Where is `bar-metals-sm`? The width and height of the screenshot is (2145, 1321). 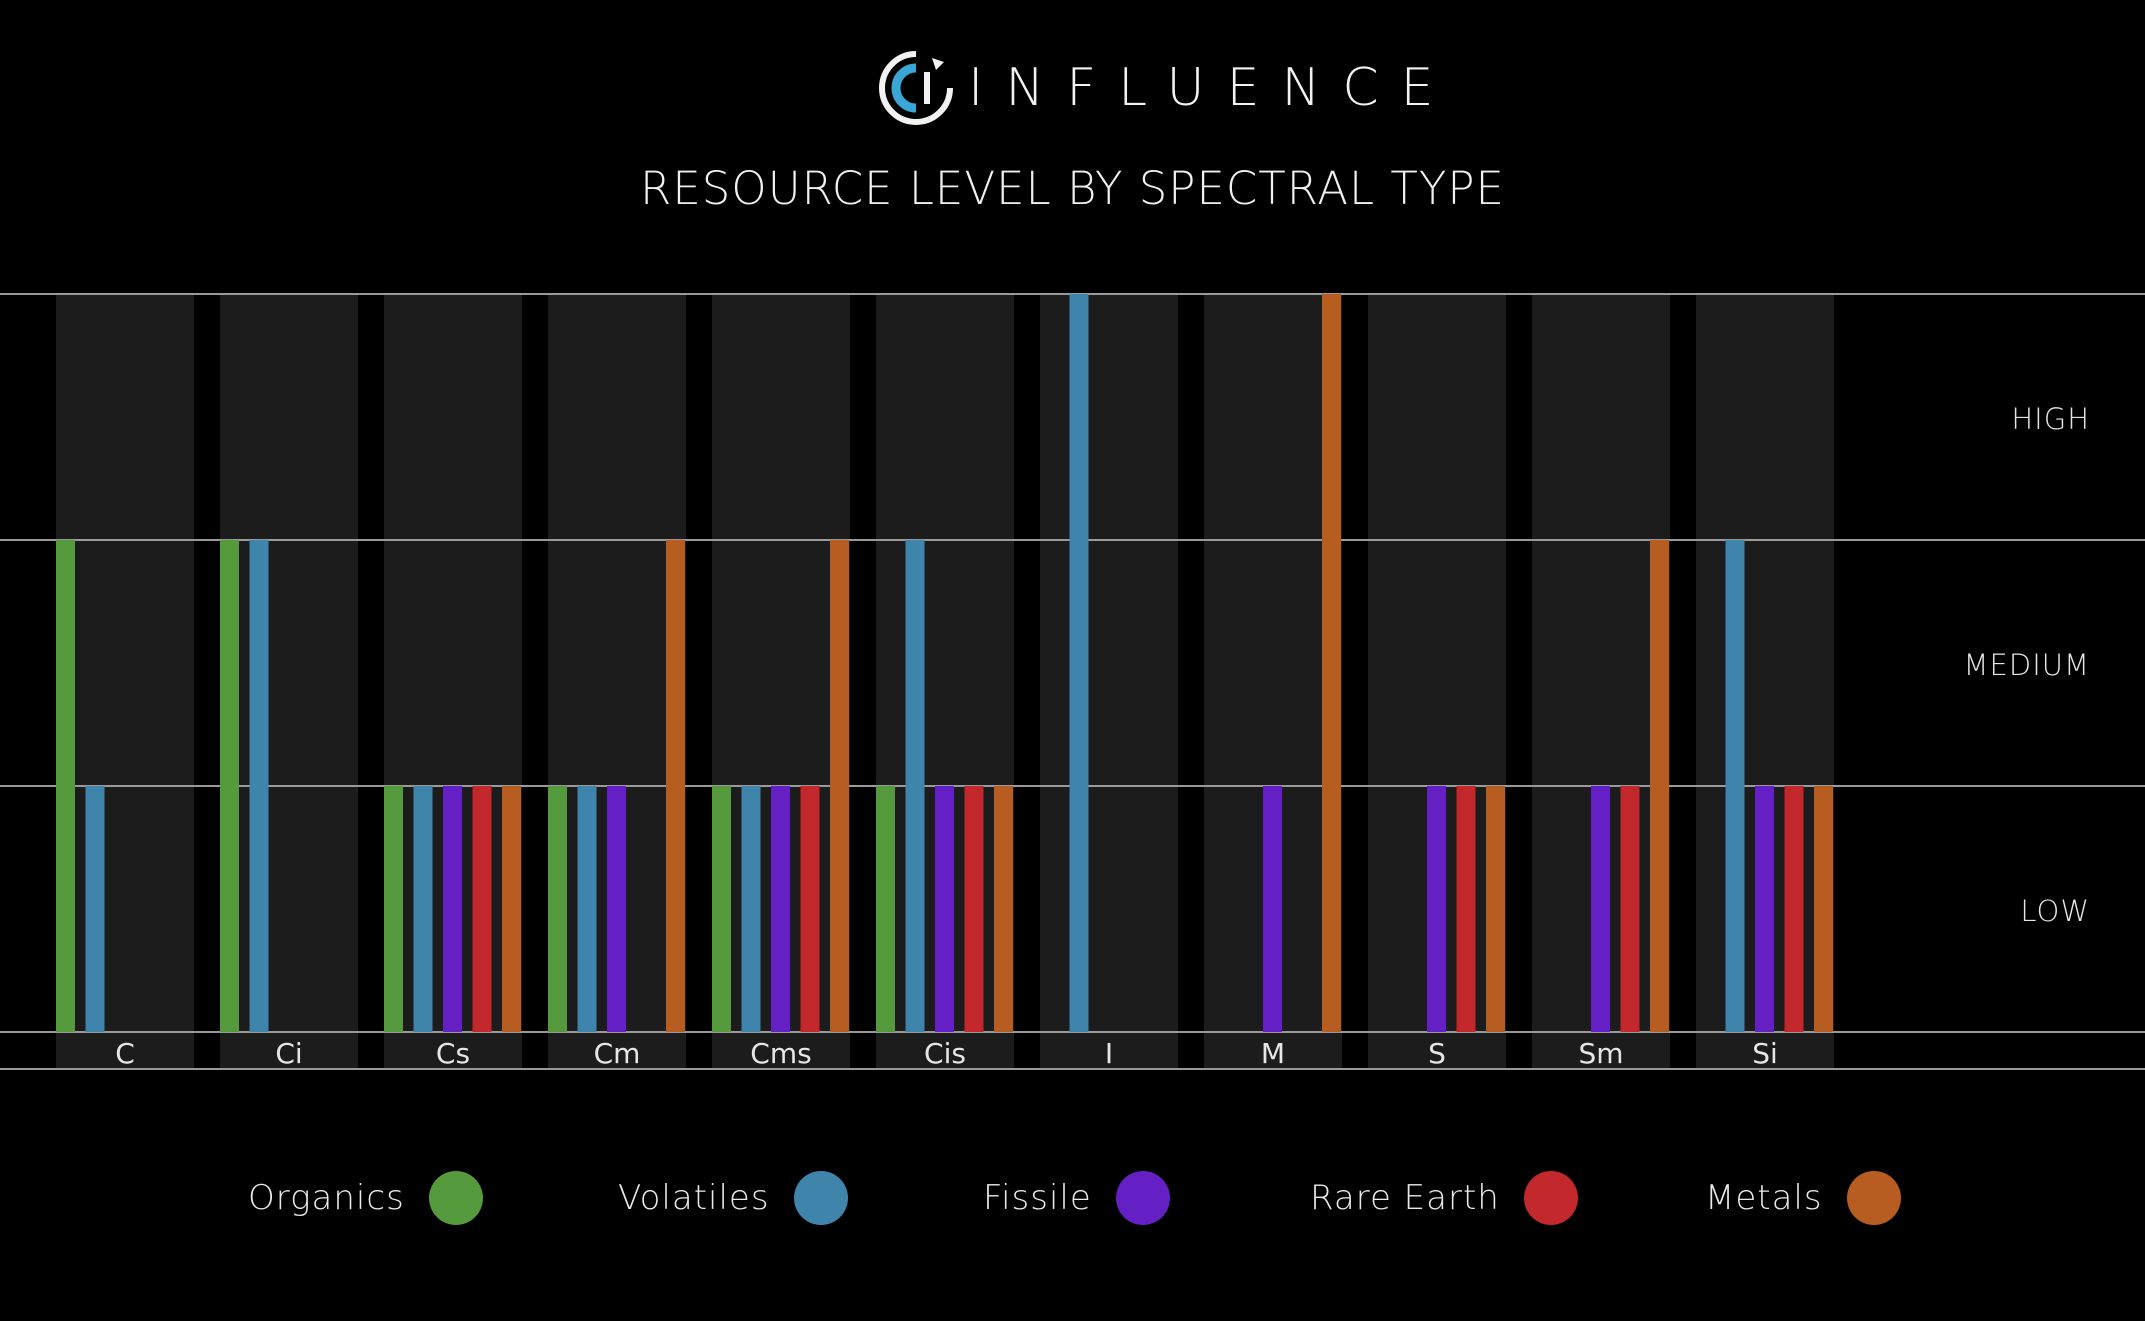
bar-metals-sm is located at coordinates (1659, 786).